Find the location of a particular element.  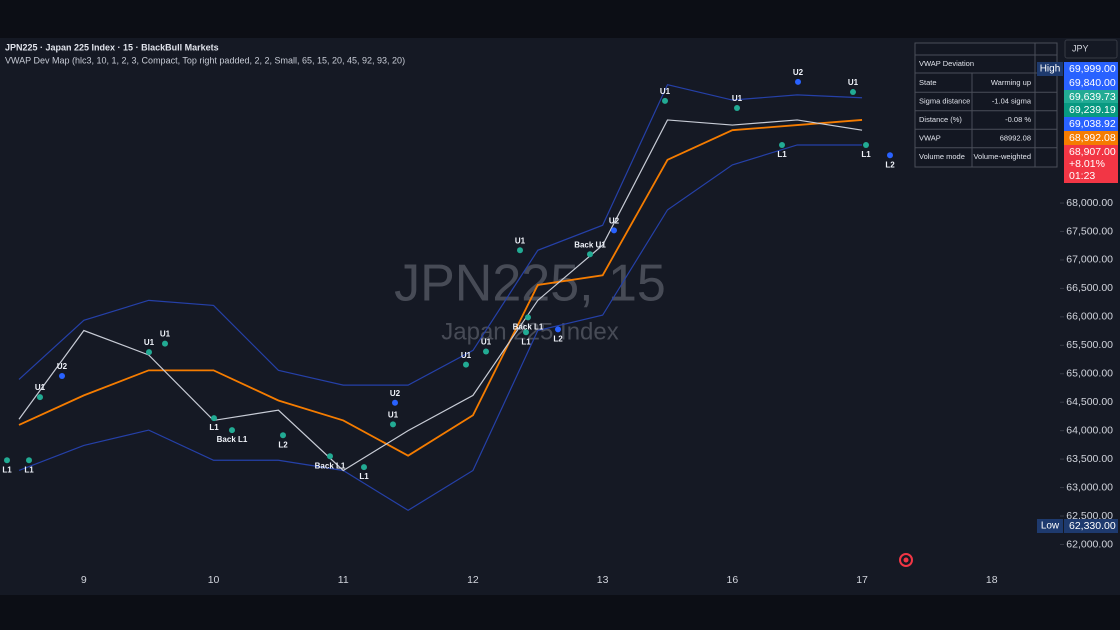

table-frame is located at coordinates (986, 105).